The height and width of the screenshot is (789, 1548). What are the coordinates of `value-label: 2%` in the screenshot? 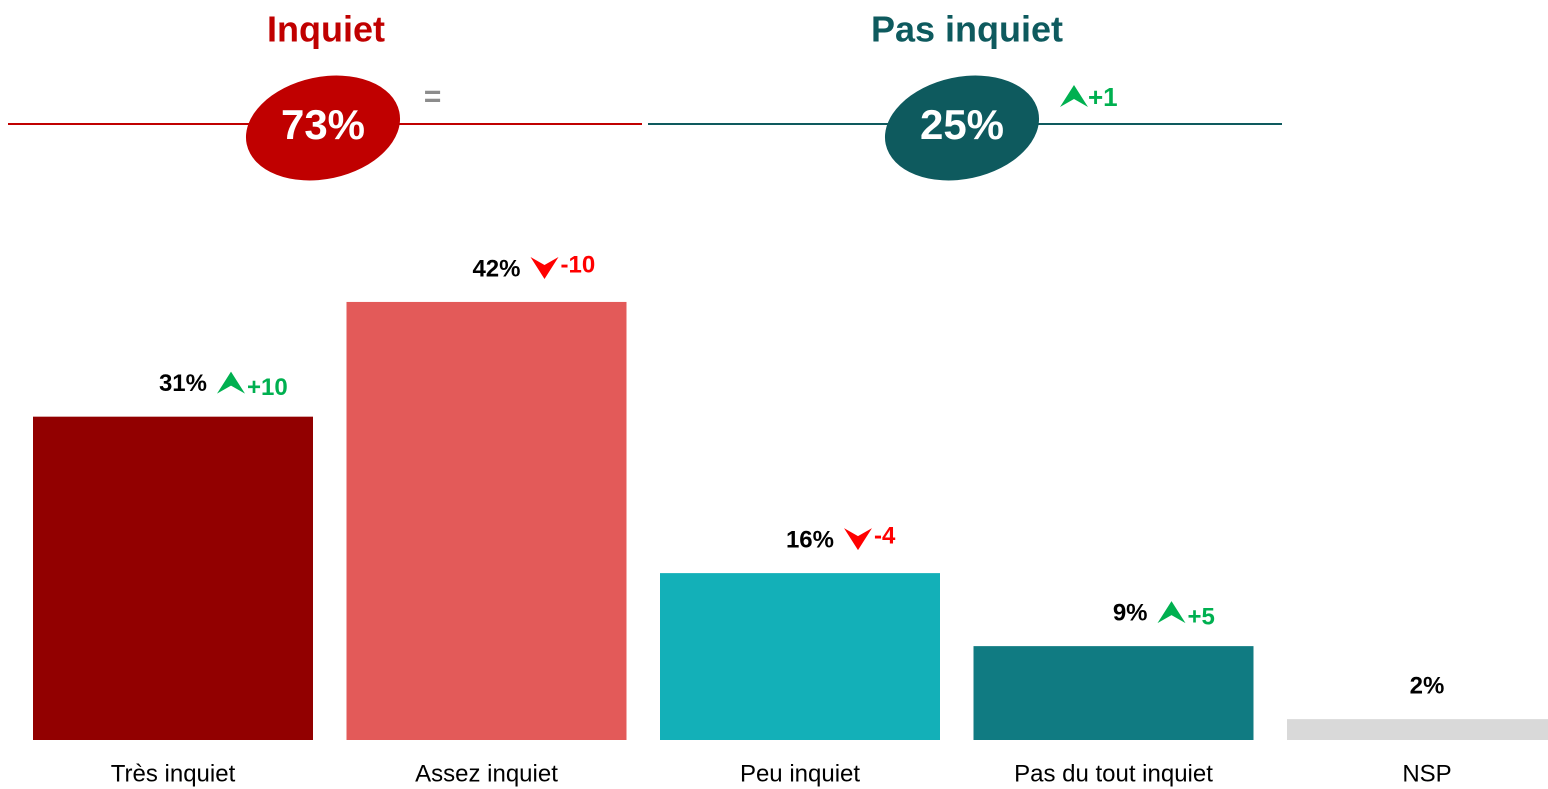 It's located at (1427, 685).